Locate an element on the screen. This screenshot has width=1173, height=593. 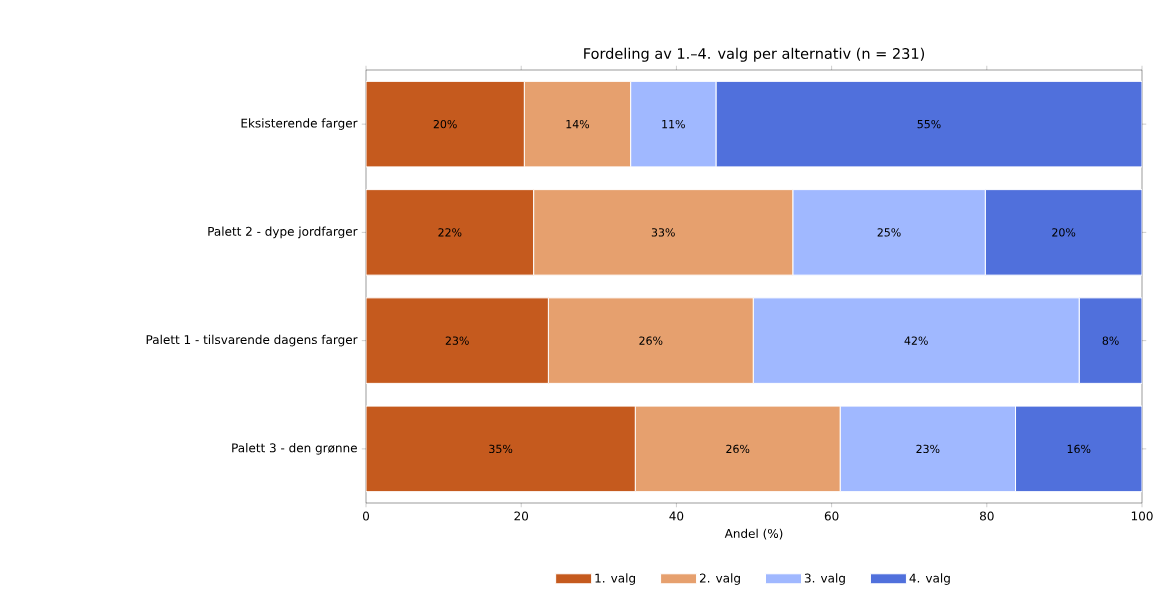
x-tick-label: 40 is located at coordinates (676, 516).